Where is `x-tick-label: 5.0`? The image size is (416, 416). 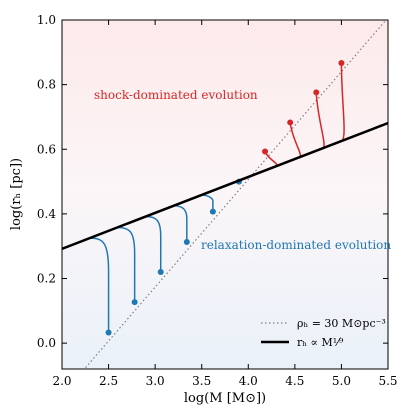 x-tick-label: 5.0 is located at coordinates (341, 381).